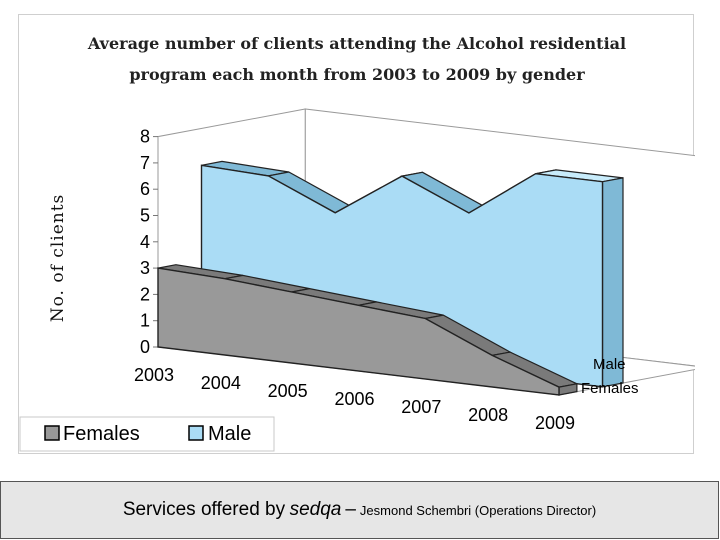  I want to click on footer-brand: sedqa, so click(315, 509).